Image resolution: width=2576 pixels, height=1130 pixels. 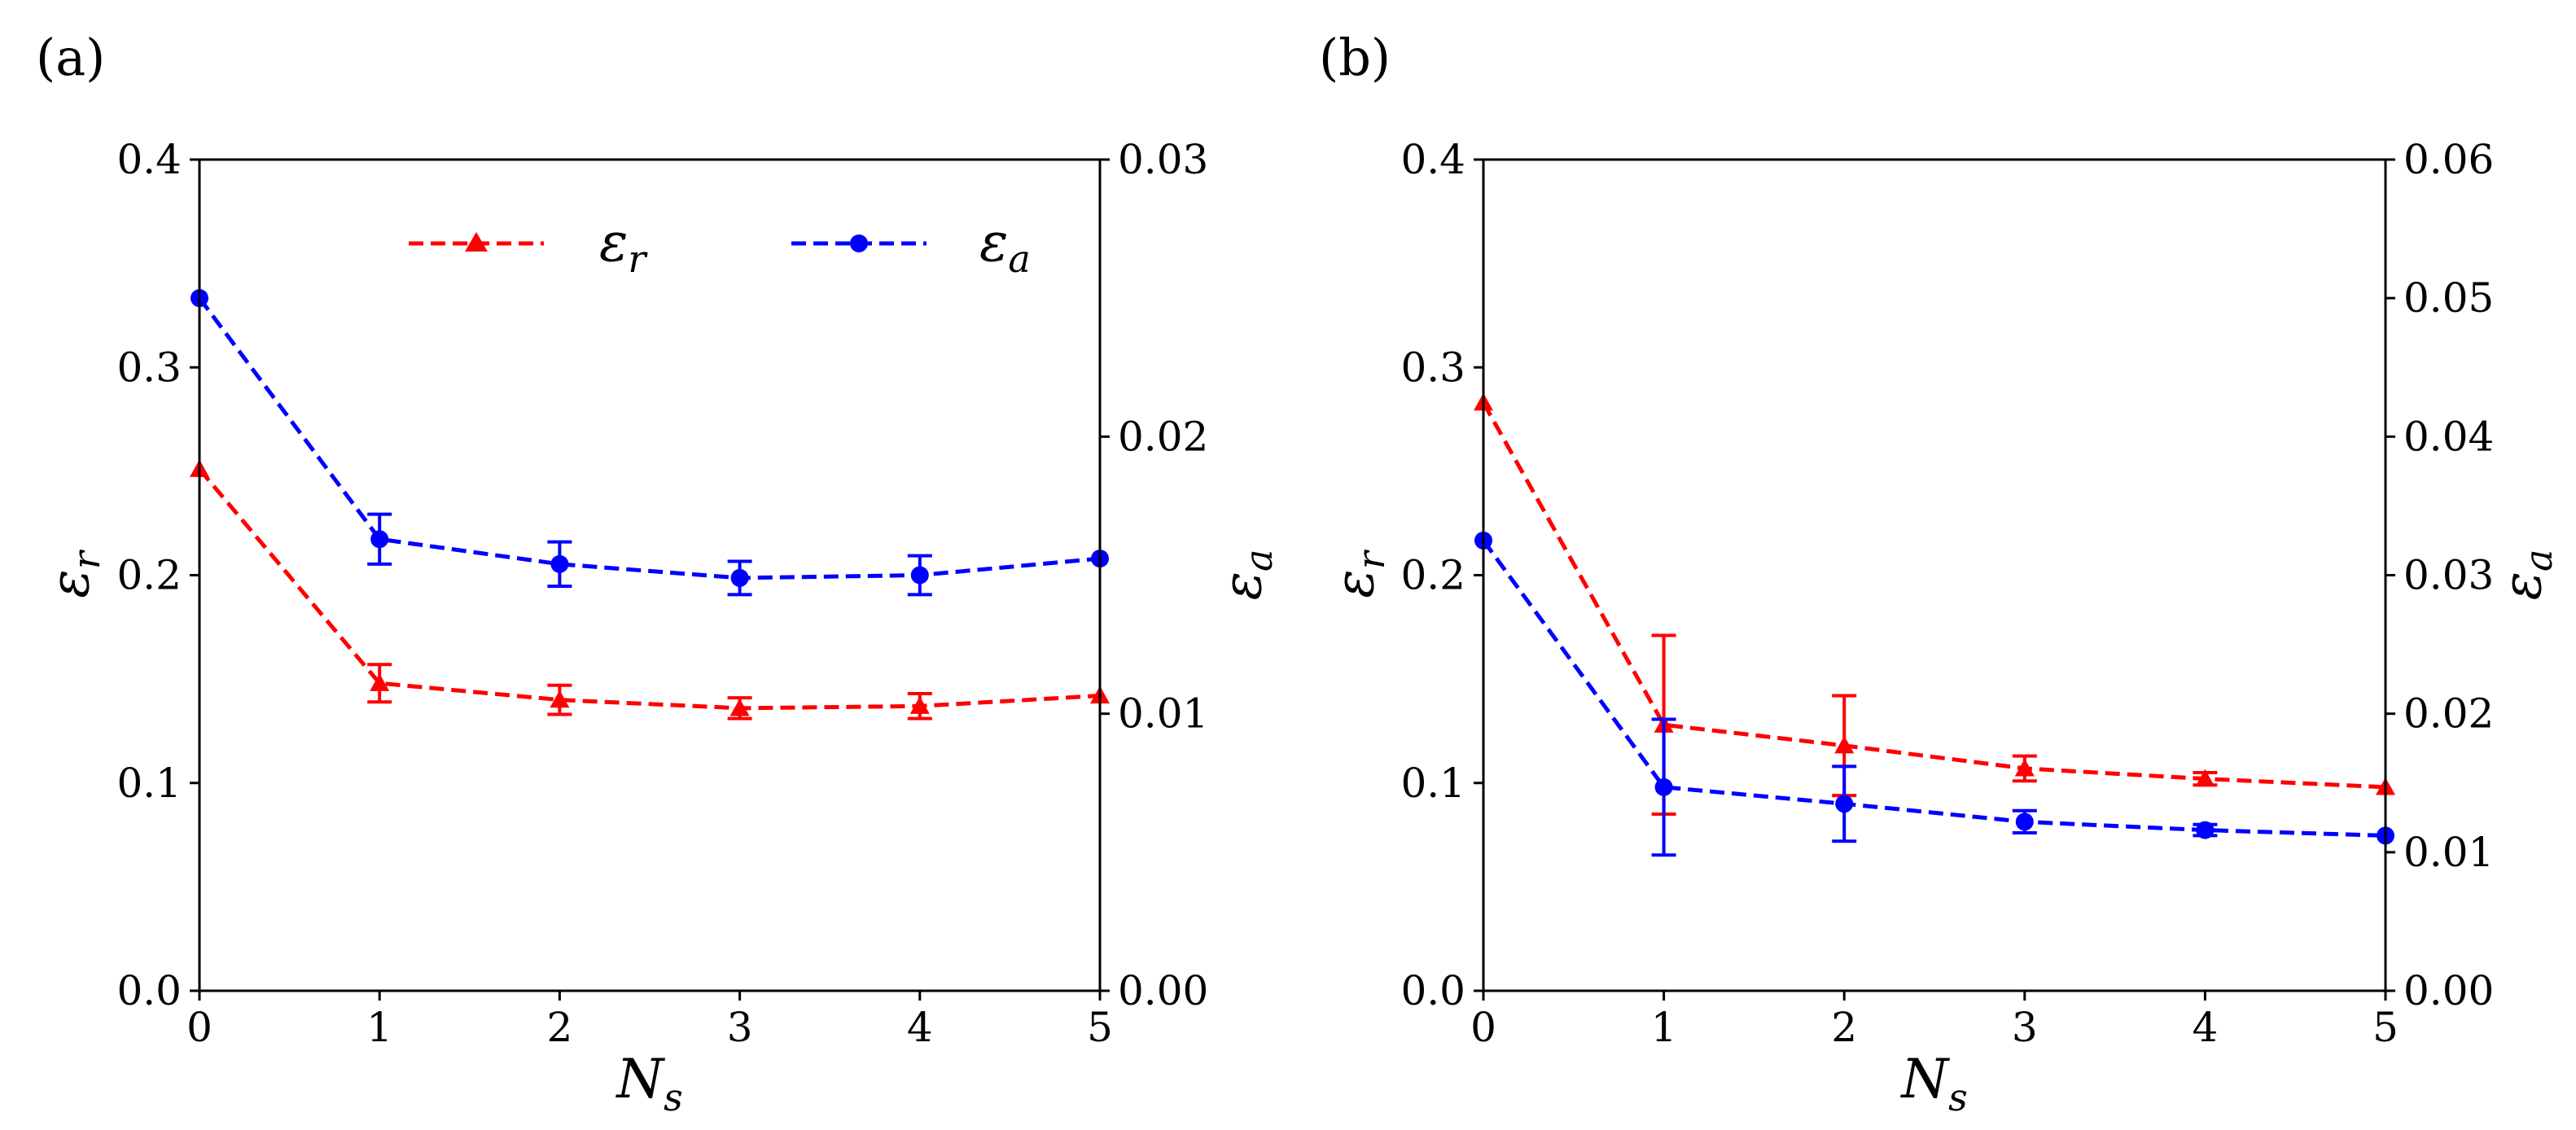 What do you see at coordinates (1163, 990) in the screenshot?
I see `panel-a-ytick-right-label: 0.00` at bounding box center [1163, 990].